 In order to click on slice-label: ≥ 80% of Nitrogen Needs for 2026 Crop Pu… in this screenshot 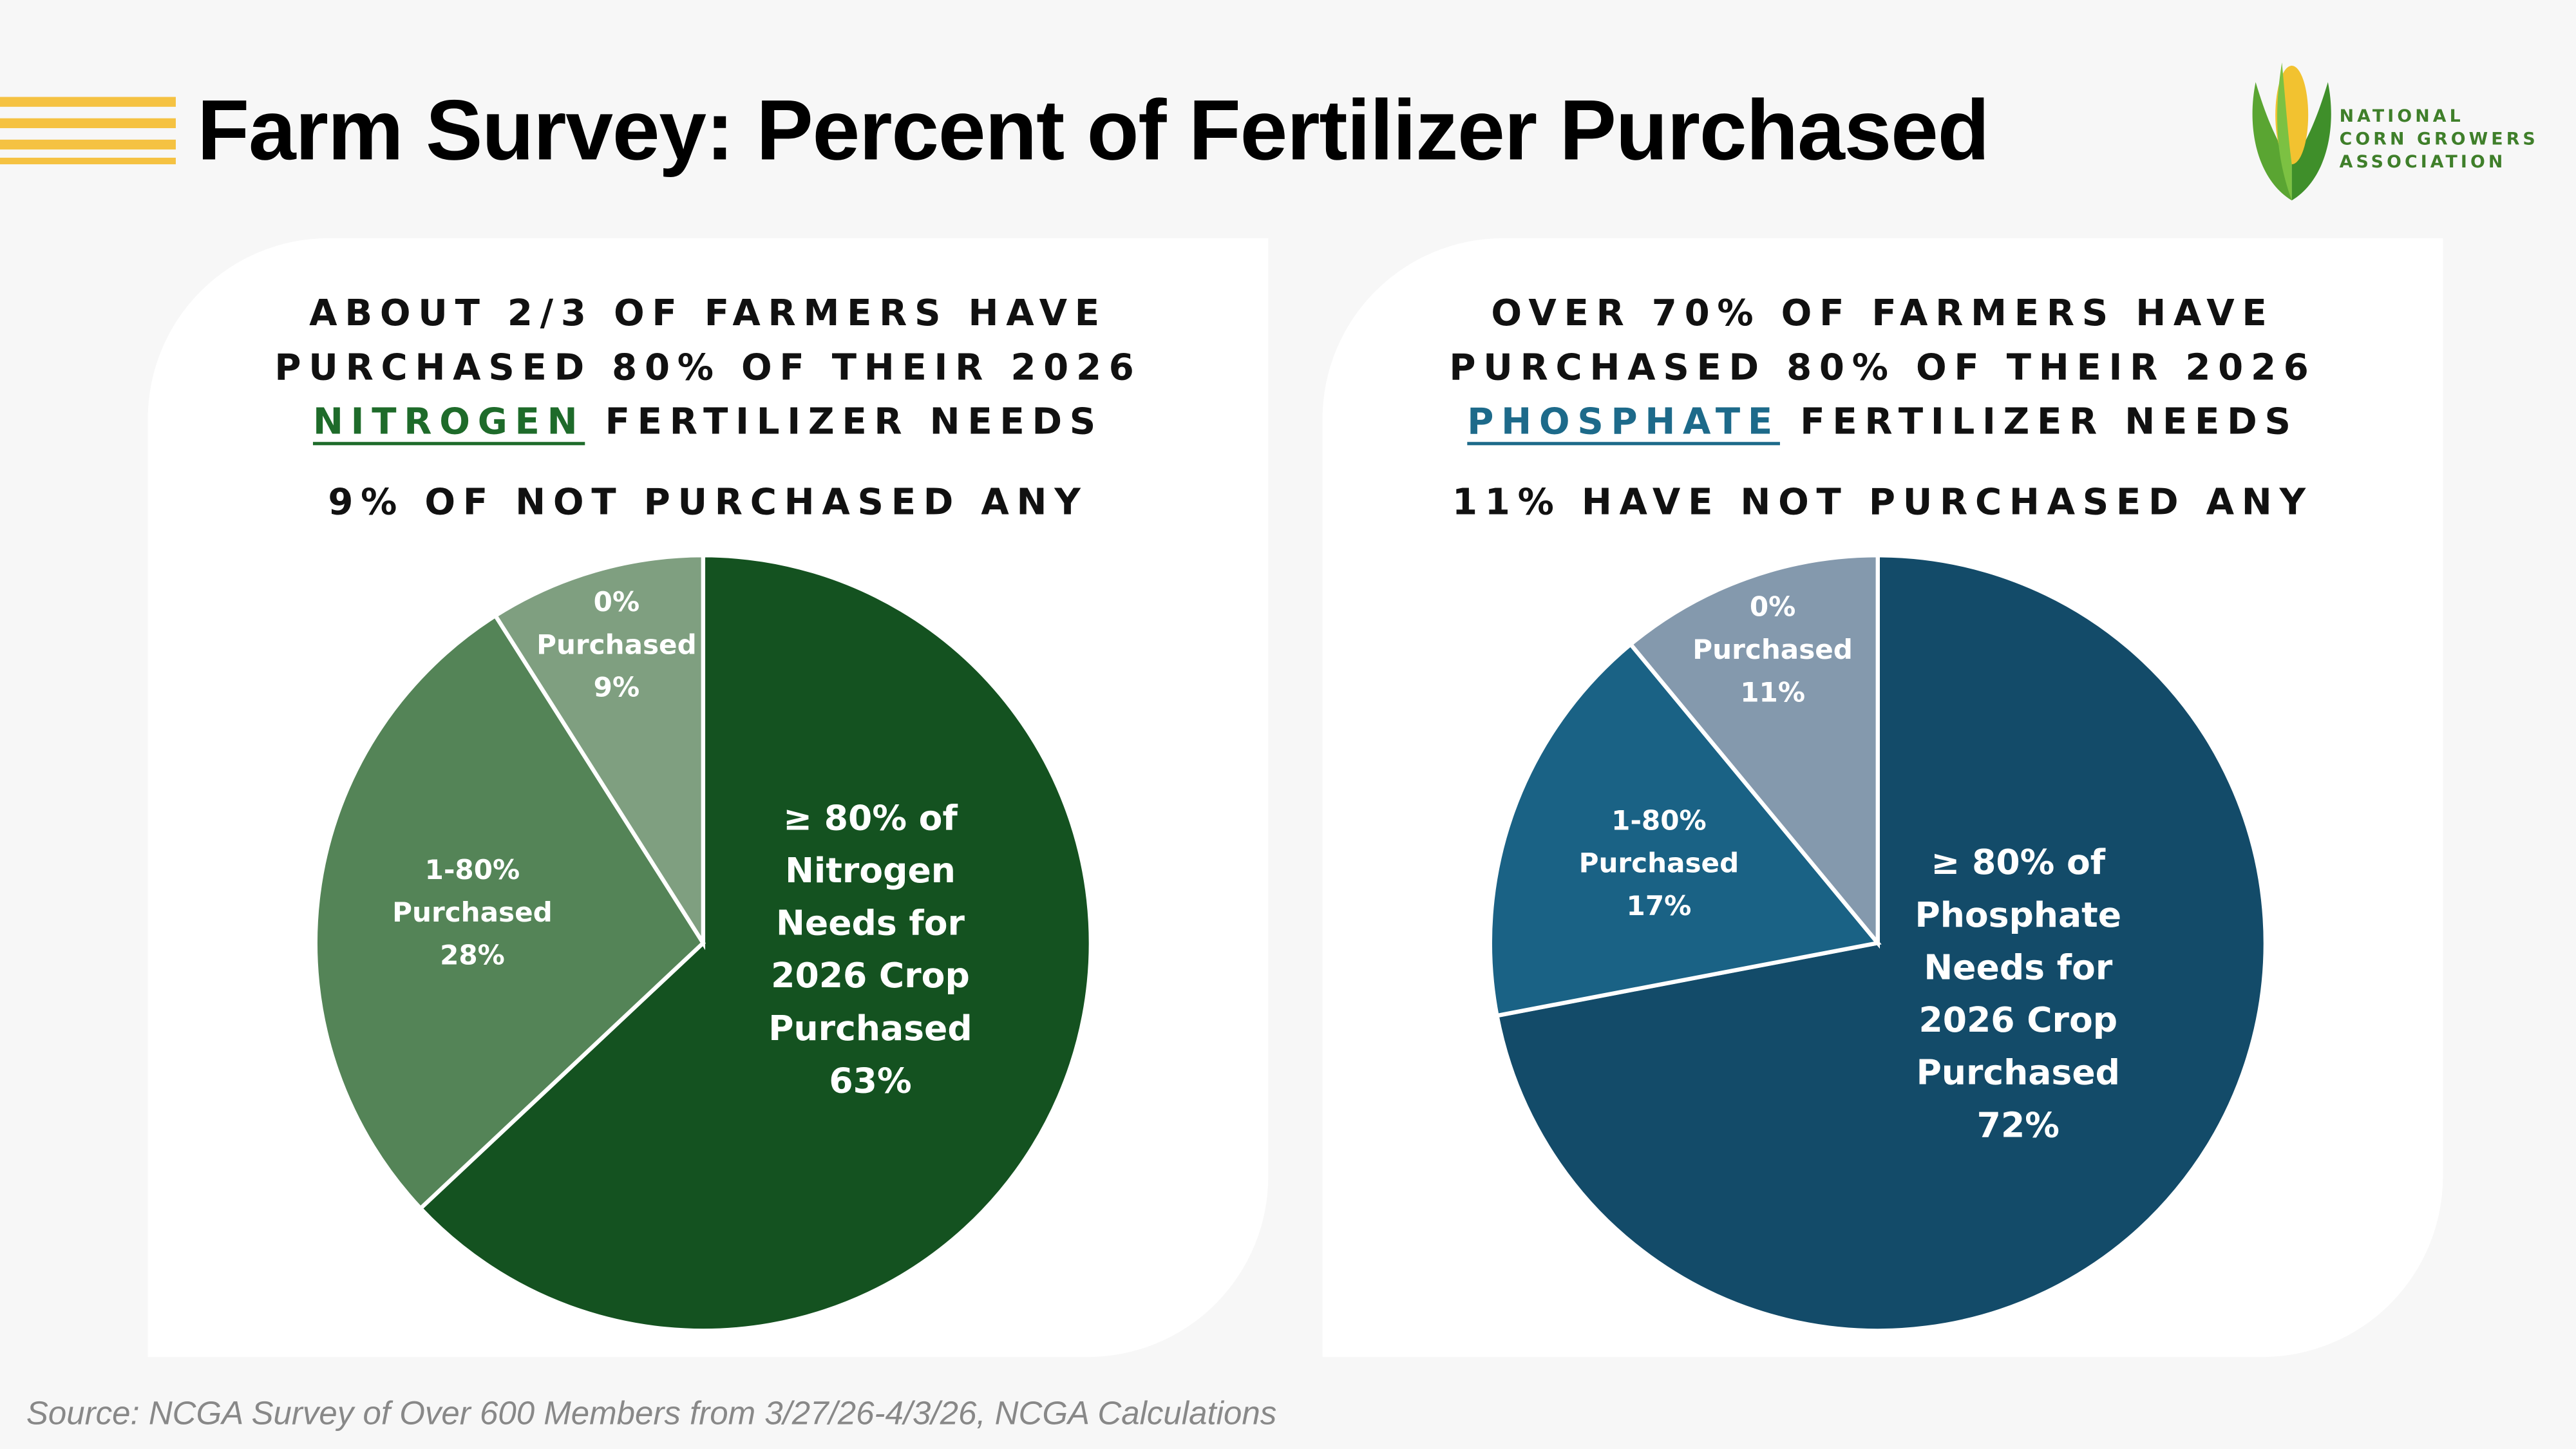, I will do `click(870, 950)`.